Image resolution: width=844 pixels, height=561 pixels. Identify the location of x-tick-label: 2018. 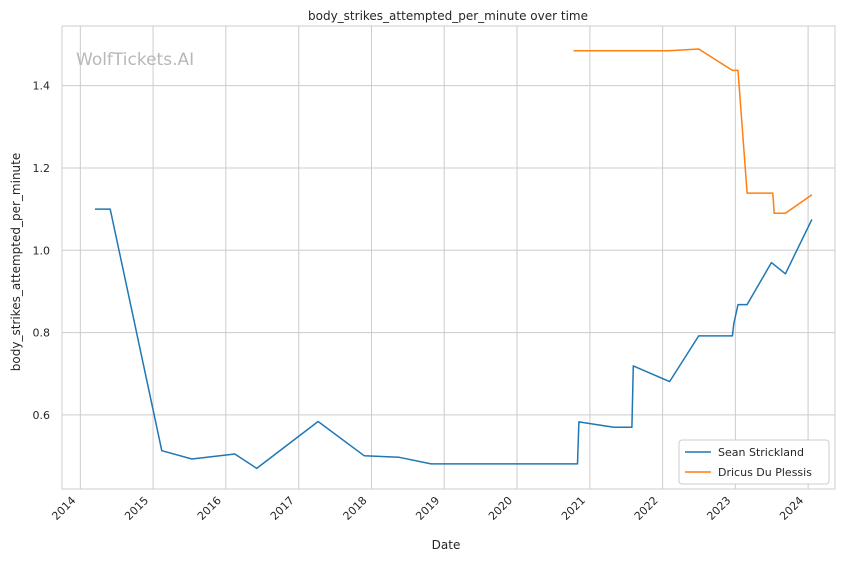
(355, 508).